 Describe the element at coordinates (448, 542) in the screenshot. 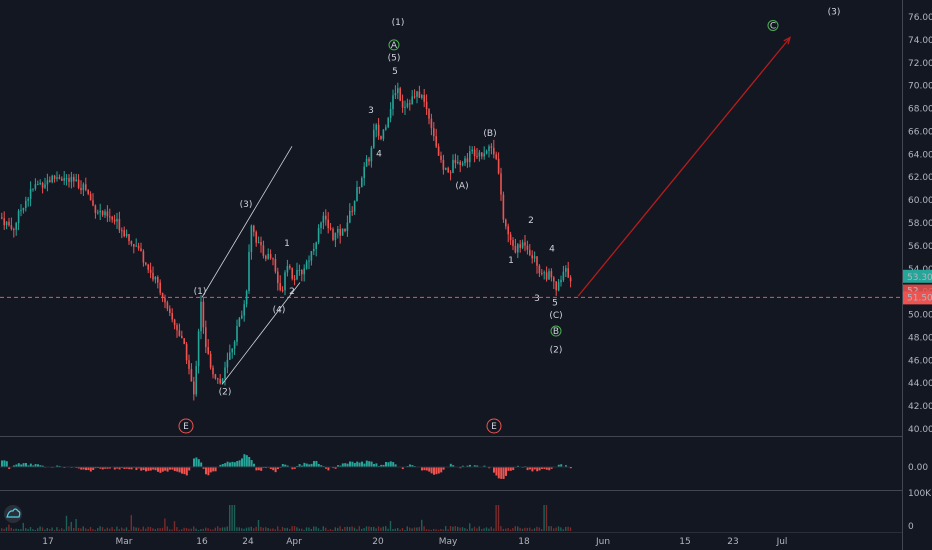

I see `time-axis-tick: May` at that location.